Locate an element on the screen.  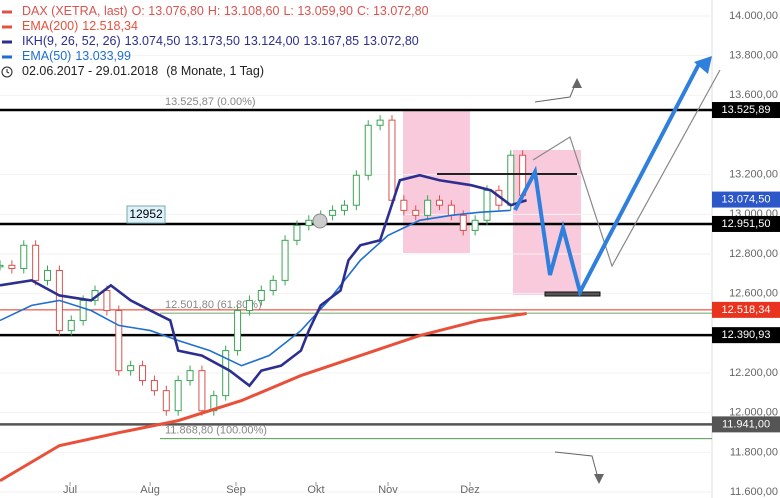
x-tick-label: Nov is located at coordinates (388, 490).